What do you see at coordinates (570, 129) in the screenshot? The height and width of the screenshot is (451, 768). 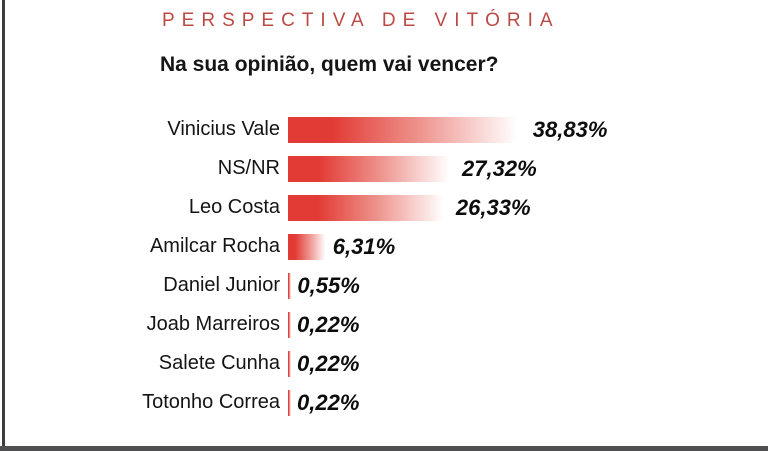 I see `value-label: 38,83%` at bounding box center [570, 129].